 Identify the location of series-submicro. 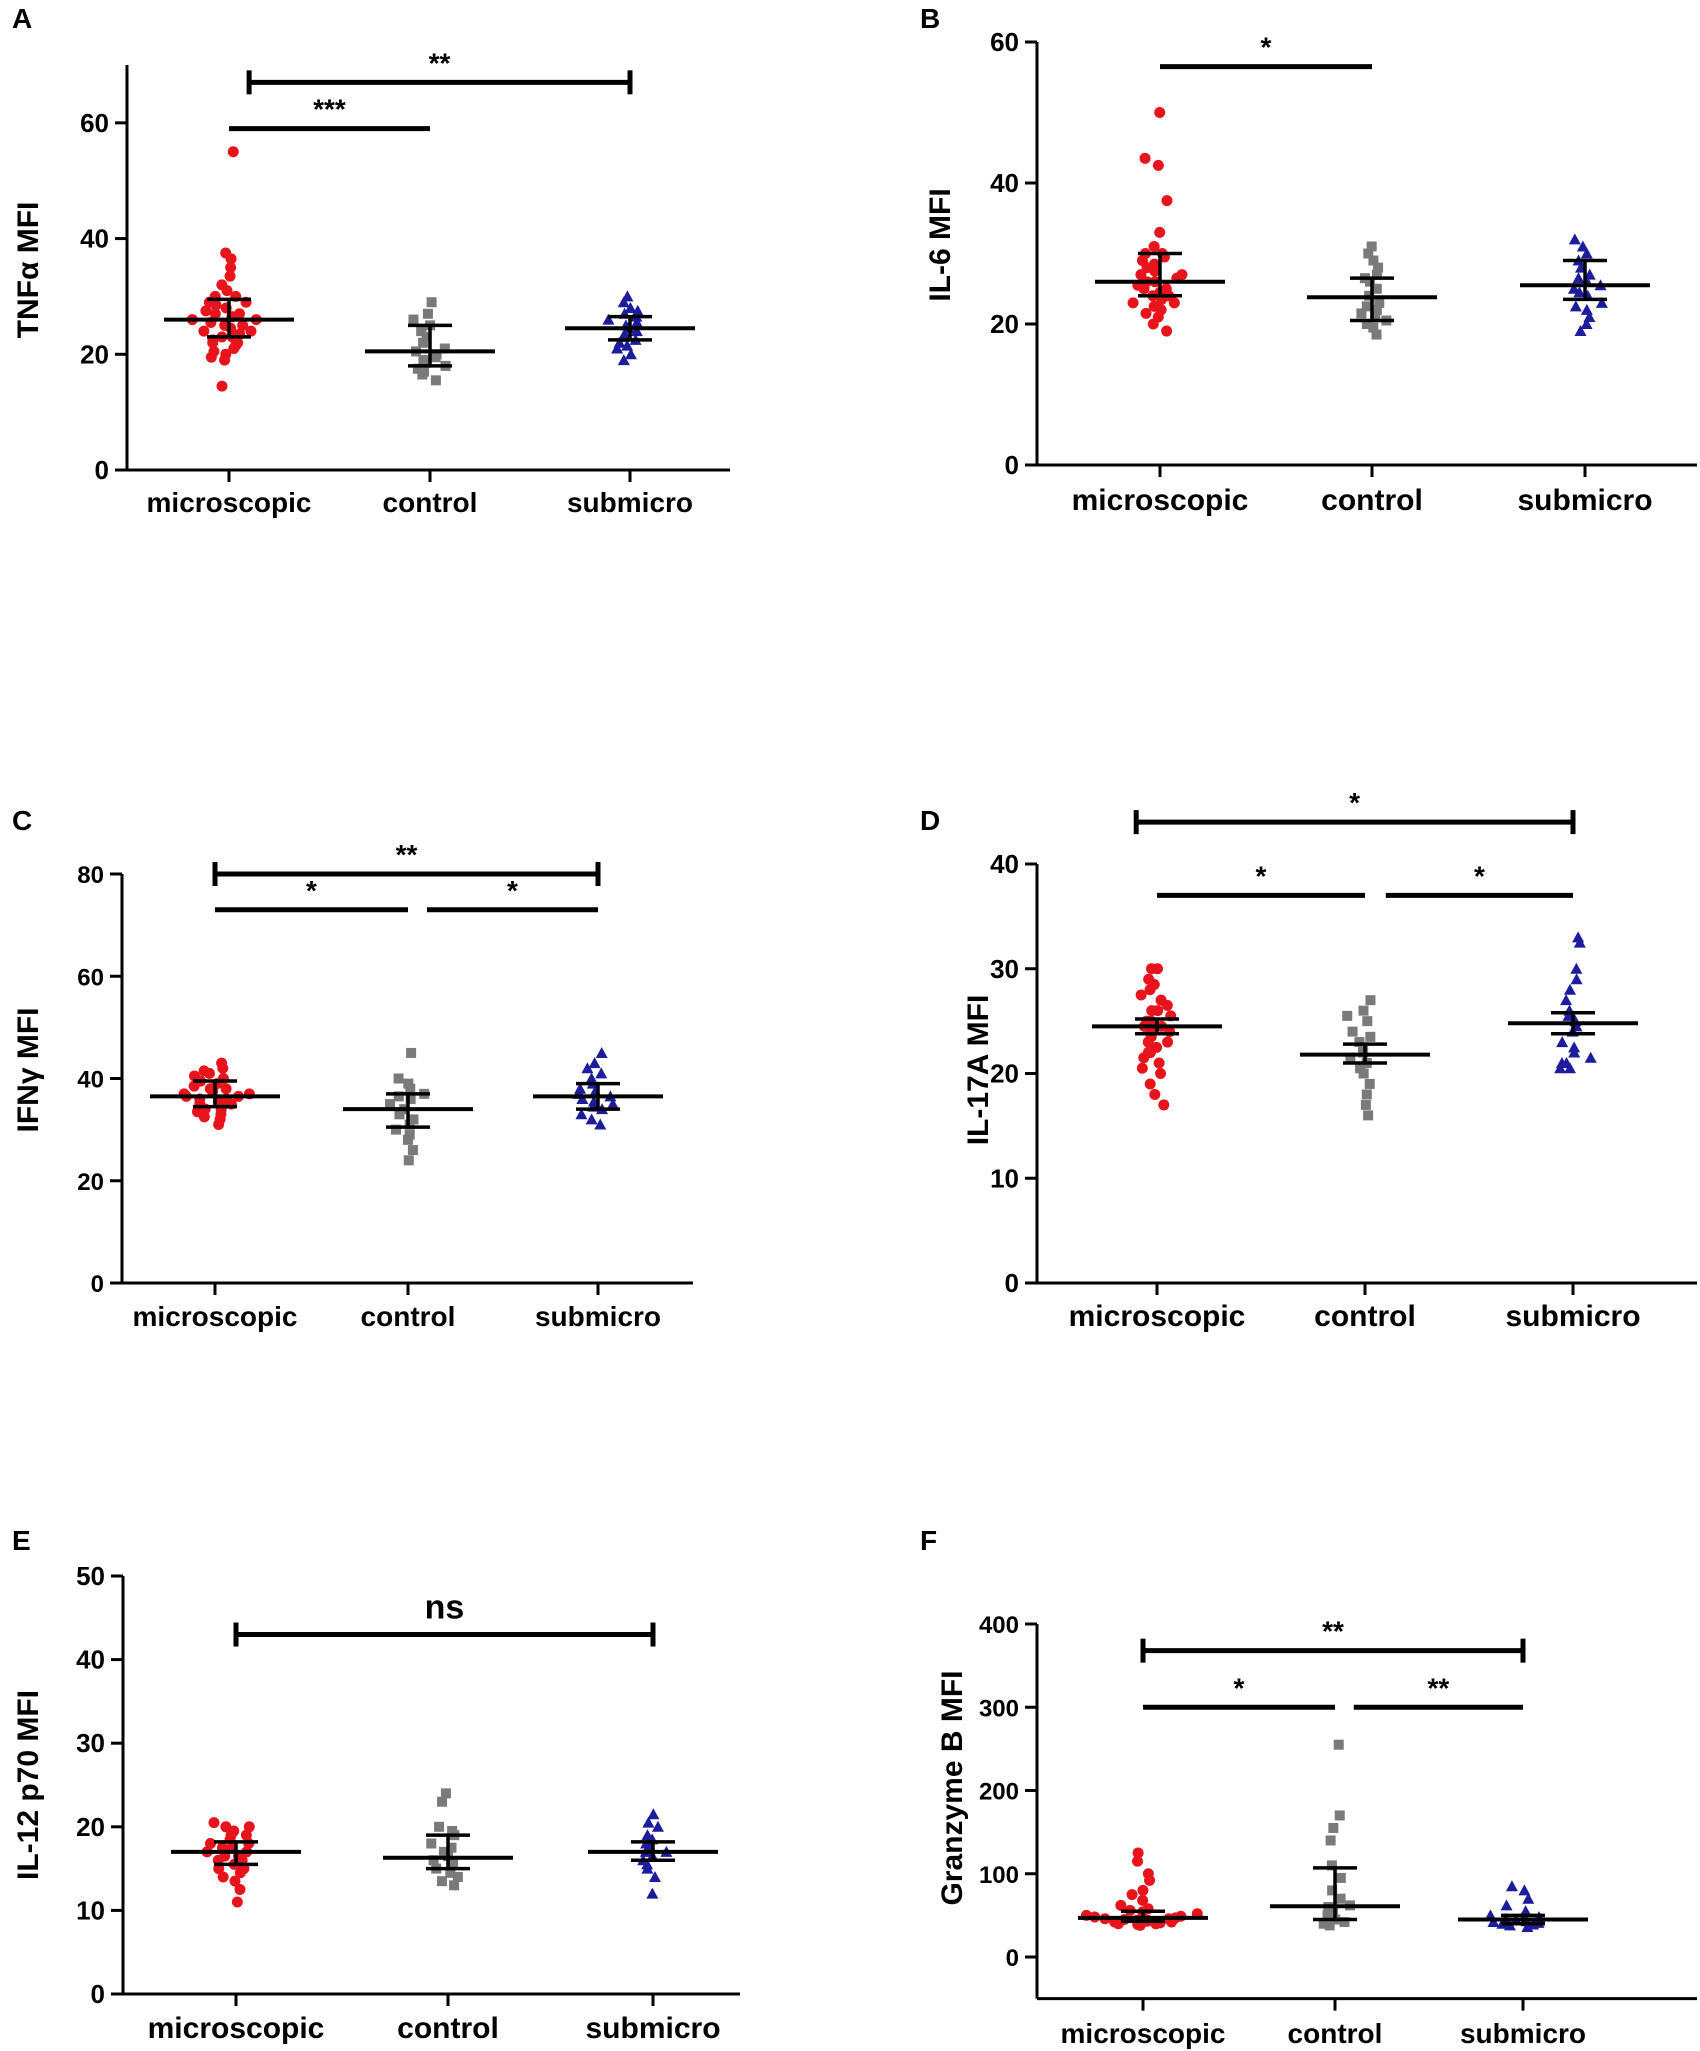
(1575, 1002).